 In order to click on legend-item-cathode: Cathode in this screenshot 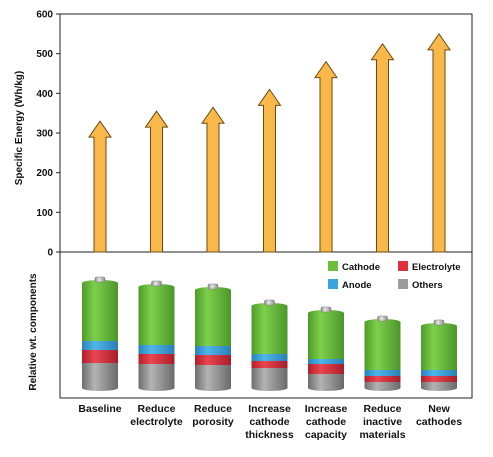, I will do `click(354, 267)`.